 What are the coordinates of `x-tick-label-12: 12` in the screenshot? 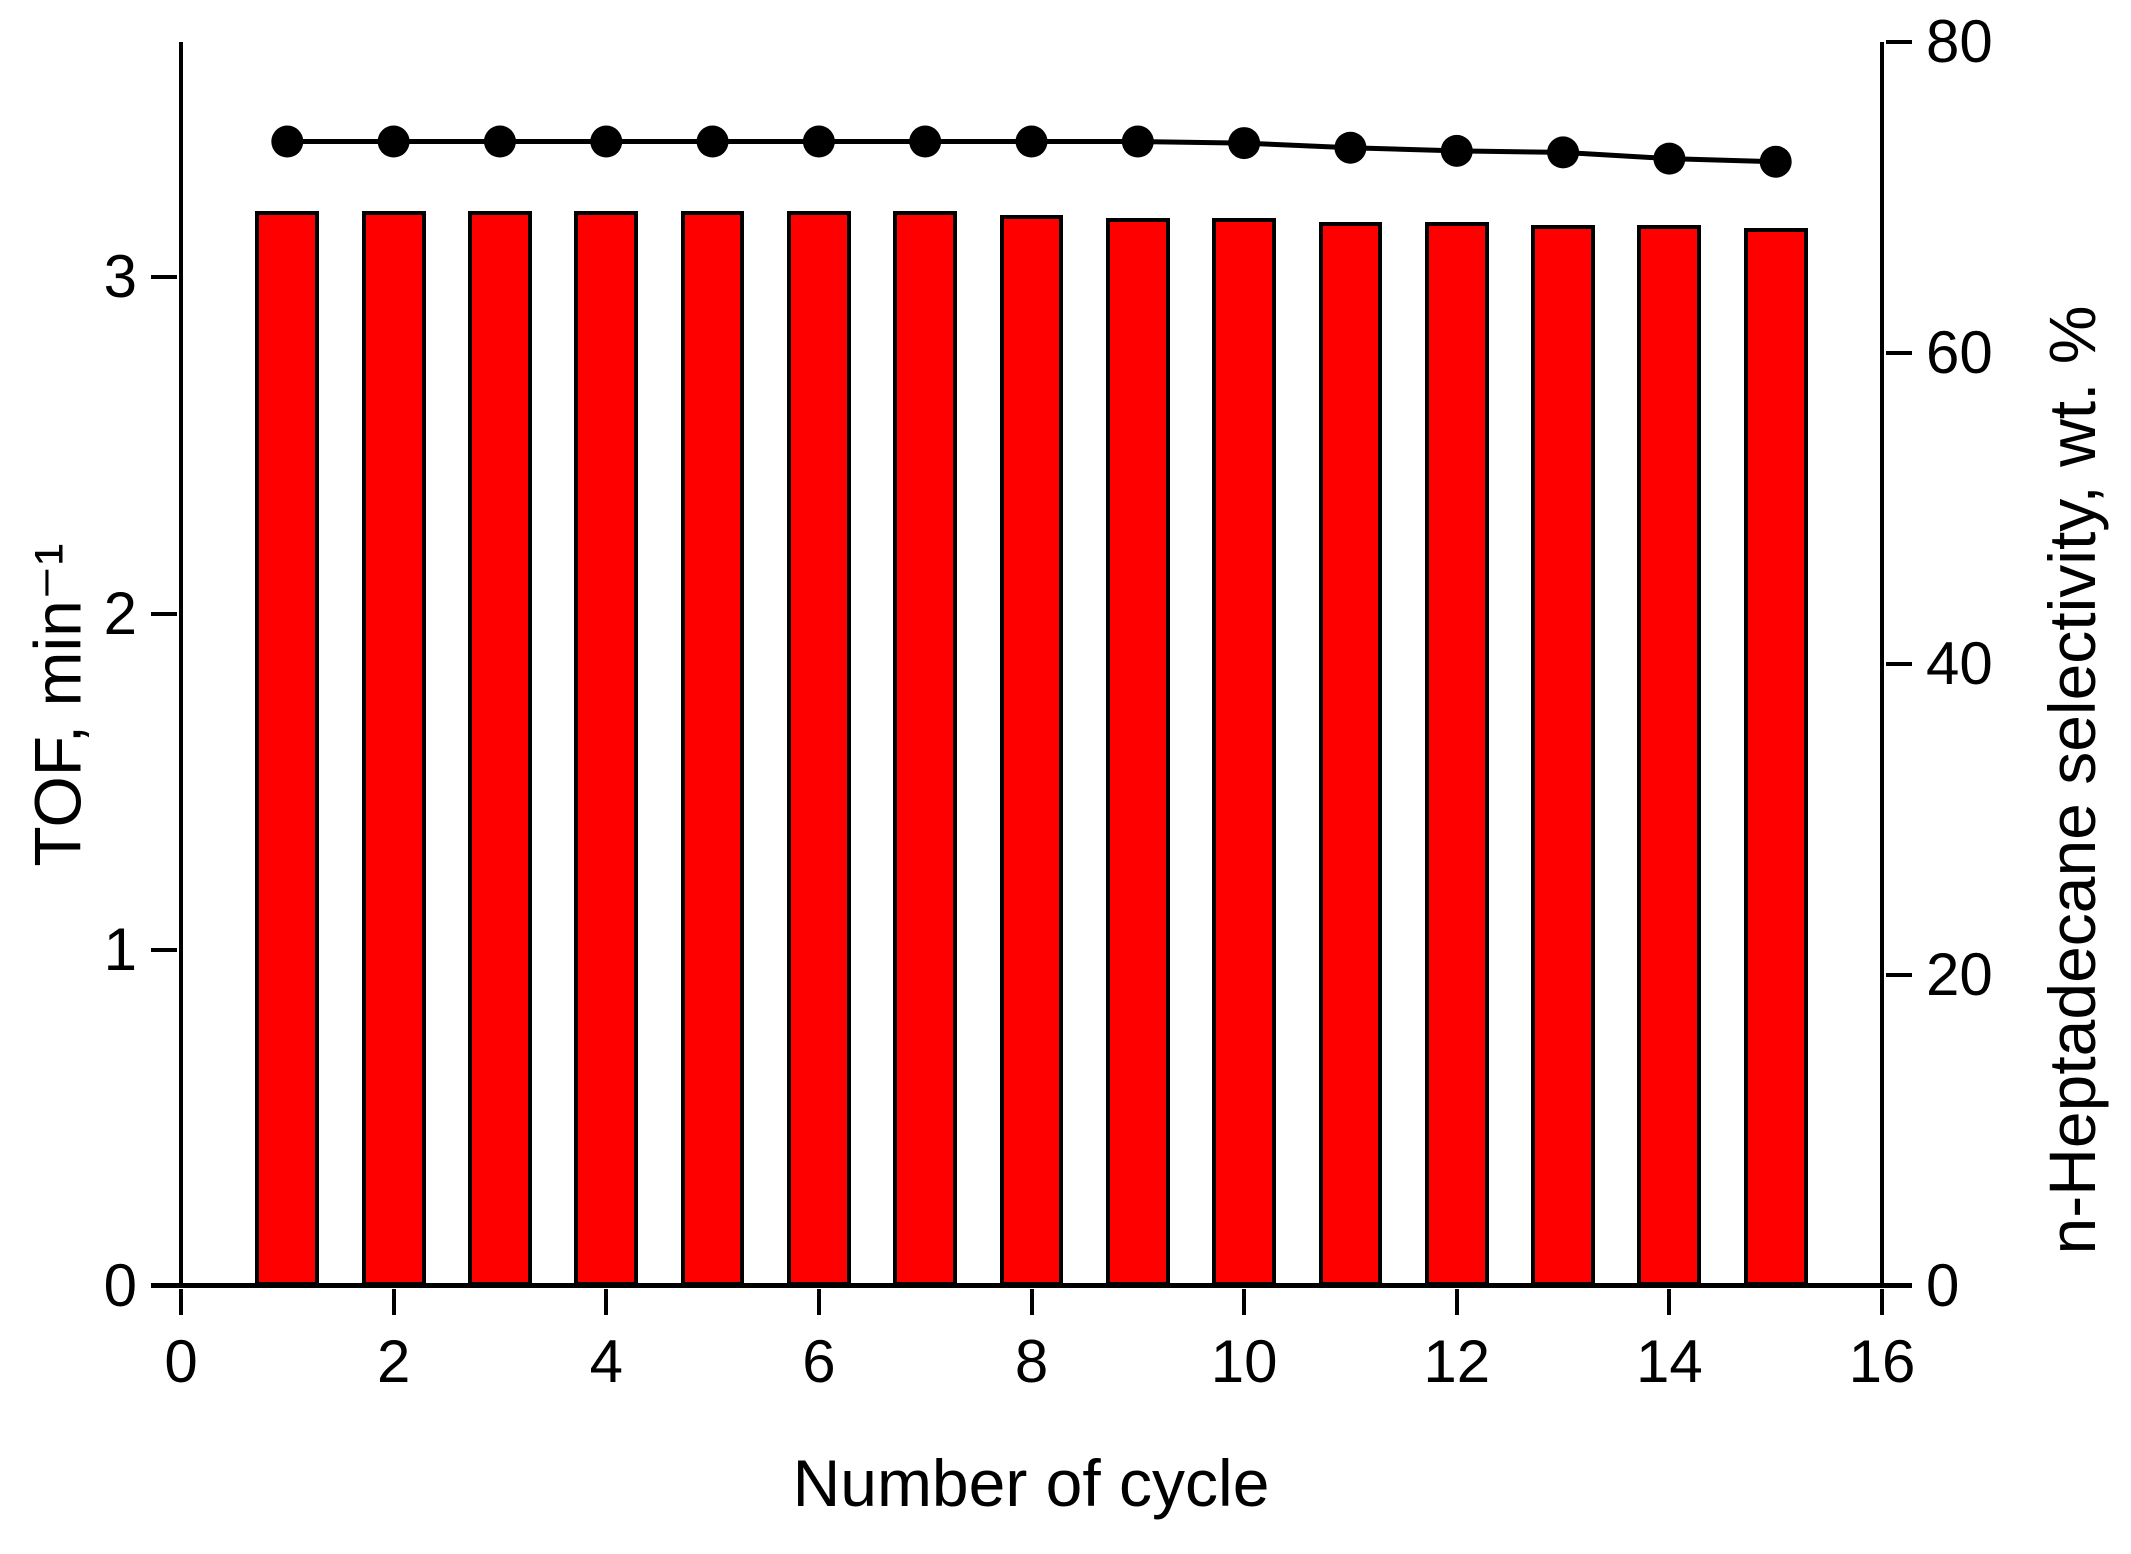 It's located at (1457, 1361).